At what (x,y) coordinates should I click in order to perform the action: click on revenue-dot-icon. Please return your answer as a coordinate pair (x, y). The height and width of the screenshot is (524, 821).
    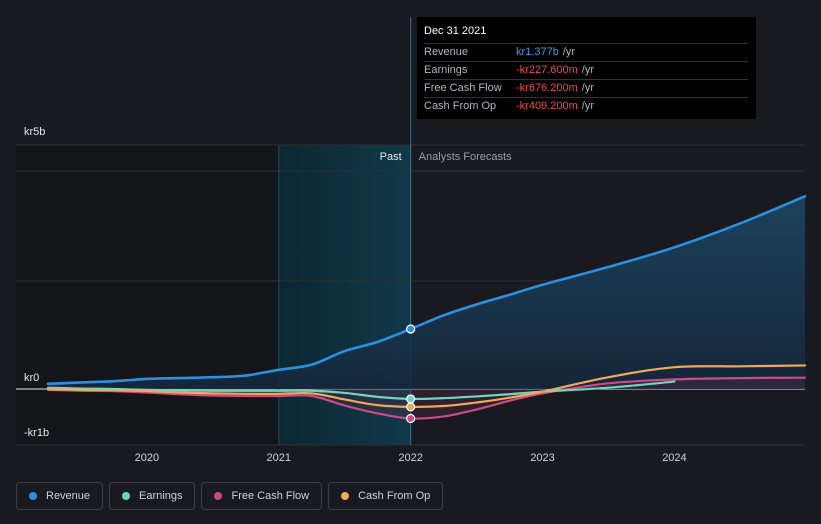
    Looking at the image, I should click on (33, 496).